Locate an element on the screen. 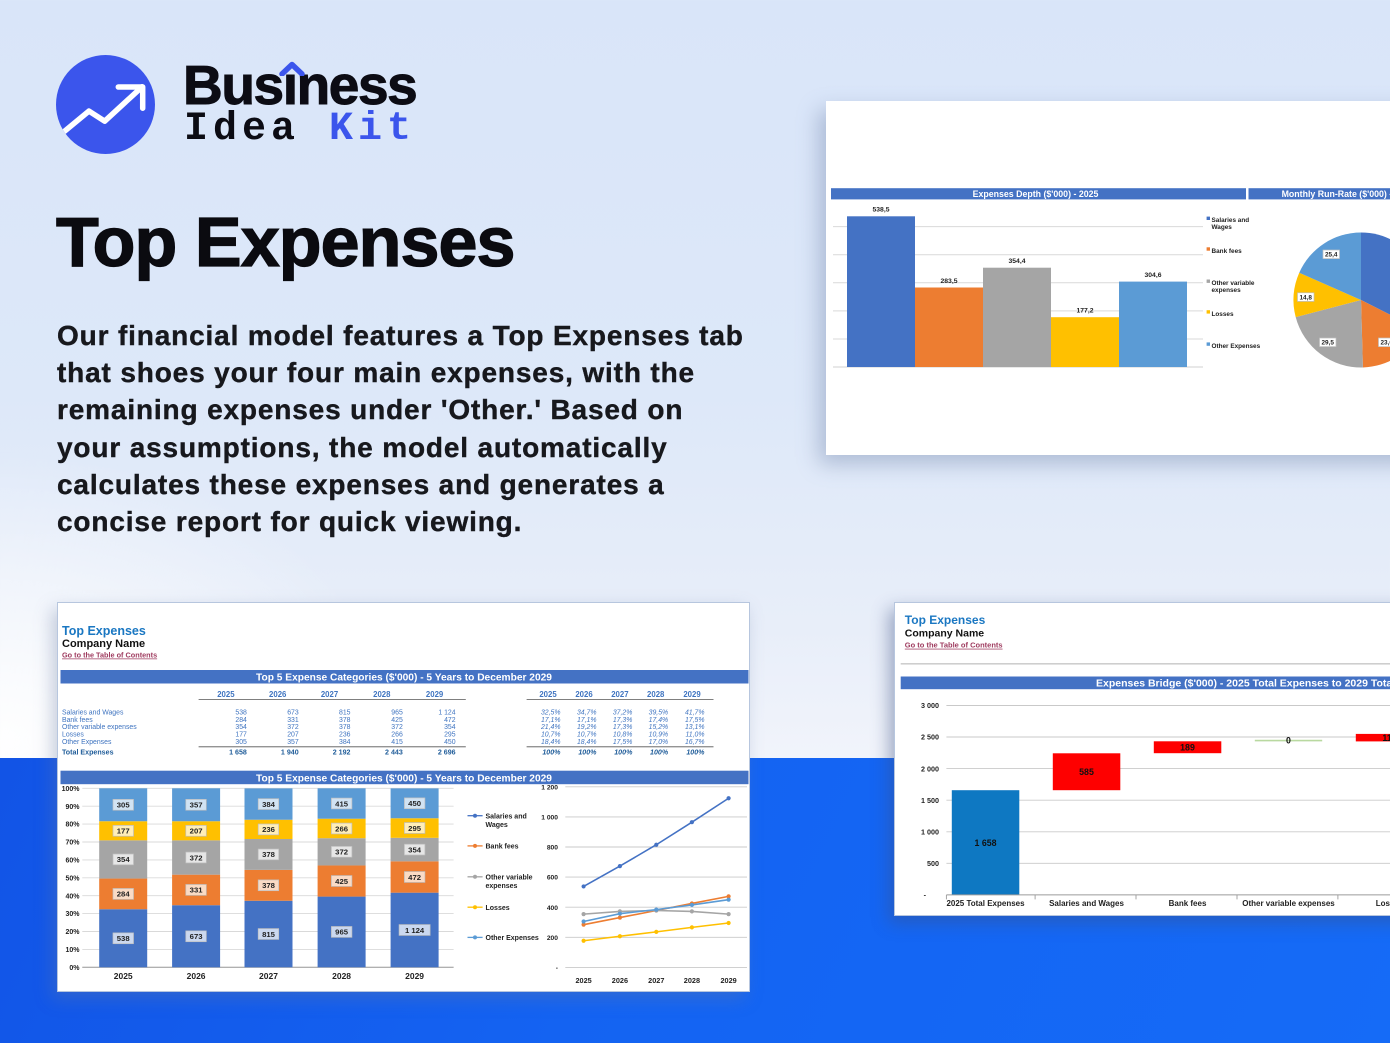 The image size is (1390, 1043). svg-text: 41,7% is located at coordinates (695, 712).